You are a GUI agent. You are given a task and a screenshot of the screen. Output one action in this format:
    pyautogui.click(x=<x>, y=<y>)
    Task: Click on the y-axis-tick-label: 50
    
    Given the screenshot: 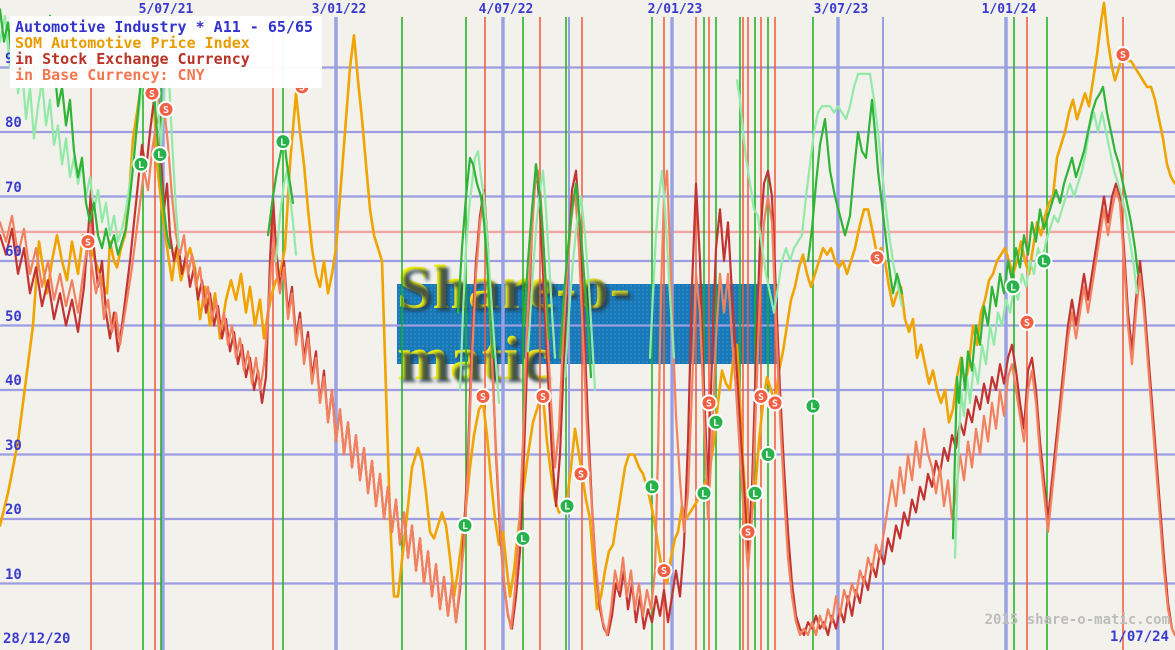 What is the action you would take?
    pyautogui.click(x=13, y=316)
    